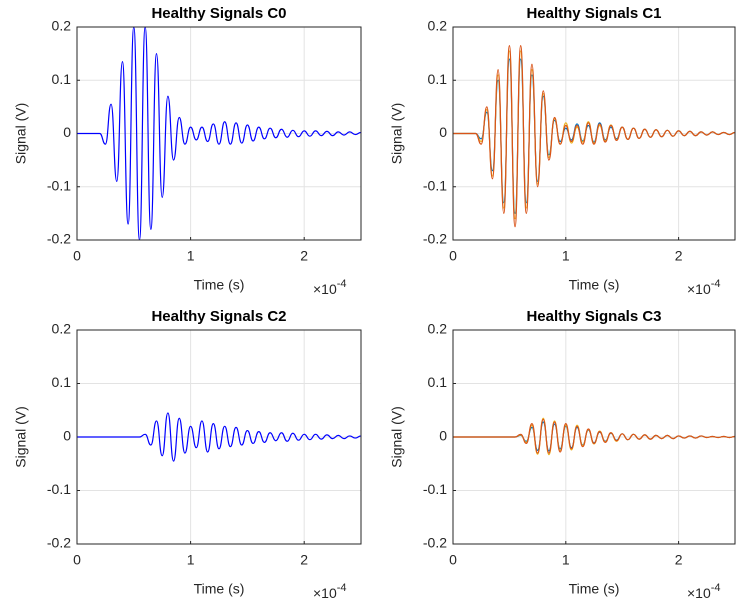 Image resolution: width=737 pixels, height=603 pixels. Describe the element at coordinates (593, 13) in the screenshot. I see `subplot-title: Healthy Signals C1` at that location.